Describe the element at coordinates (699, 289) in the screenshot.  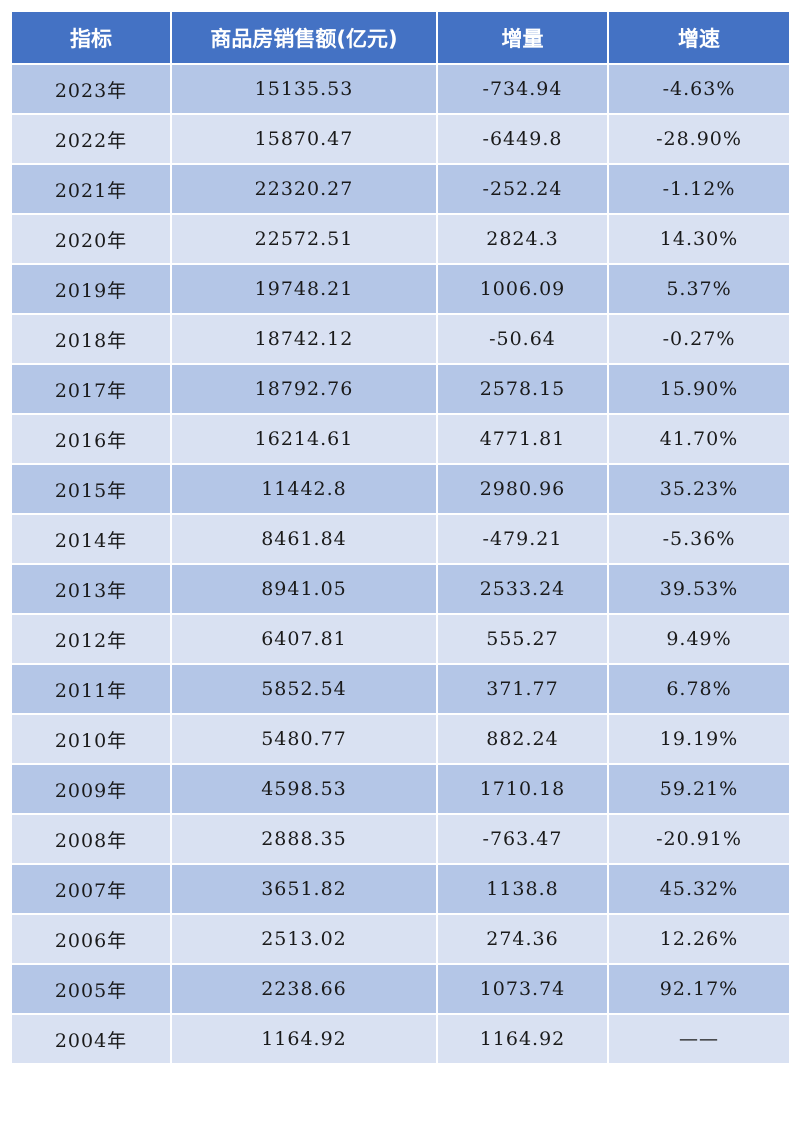
I see `growth-rate-cell: 5.37%` at that location.